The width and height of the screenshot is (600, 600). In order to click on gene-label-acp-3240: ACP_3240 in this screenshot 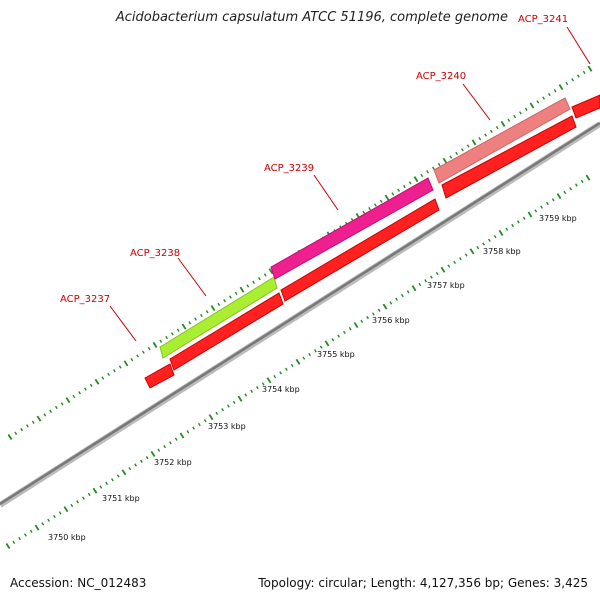, I will do `click(441, 76)`.